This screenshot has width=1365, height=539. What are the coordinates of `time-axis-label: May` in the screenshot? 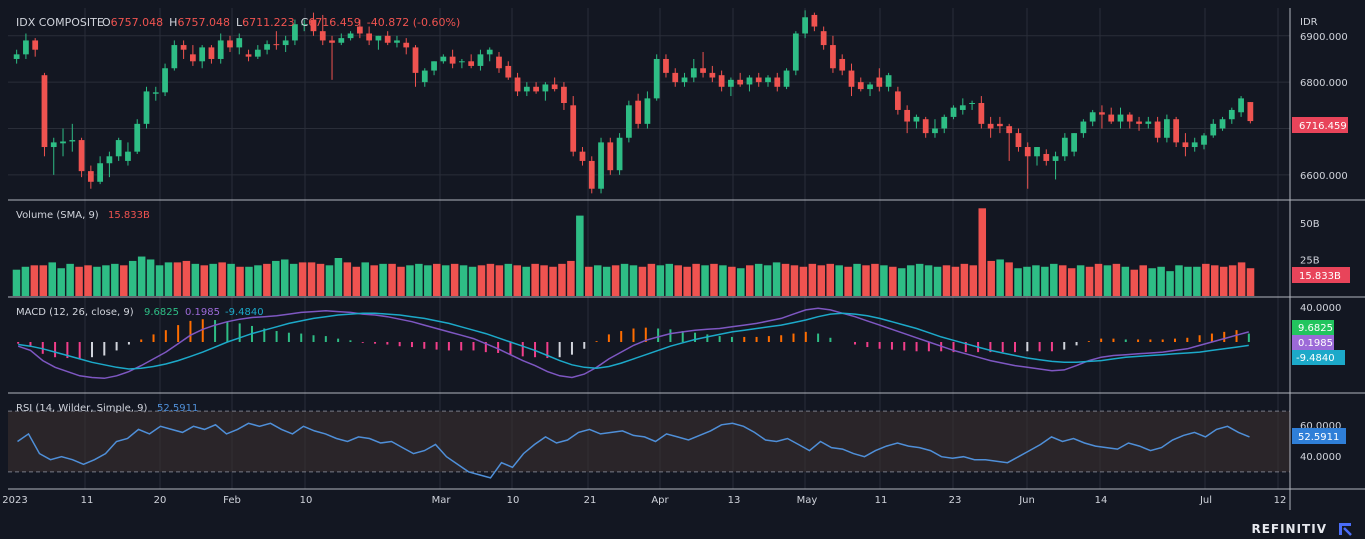 It's located at (807, 500).